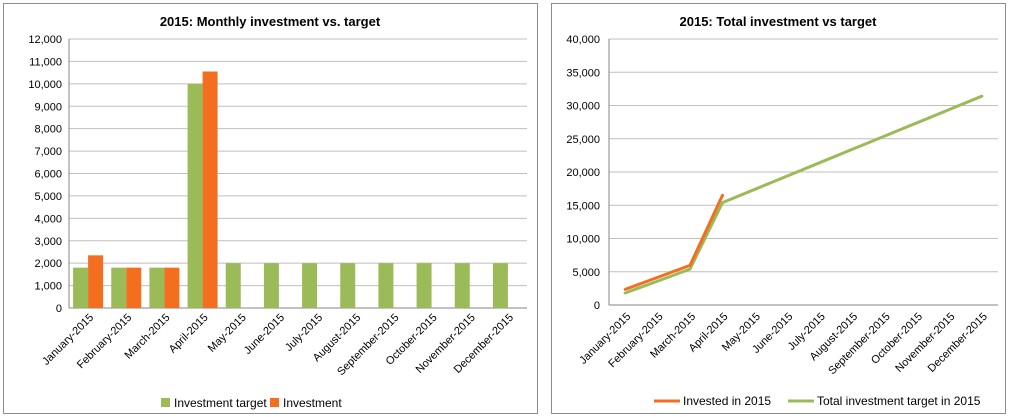 This screenshot has height=417, width=1009. Describe the element at coordinates (583, 107) in the screenshot. I see `y-tick-label: 30,000` at that location.